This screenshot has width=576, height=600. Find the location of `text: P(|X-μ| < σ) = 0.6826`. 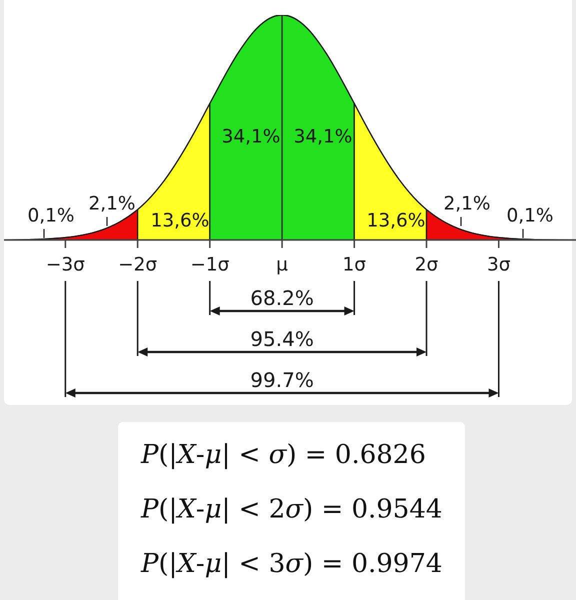

text: P(|X-μ| < σ) = 0.6826 is located at coordinates (283, 455).